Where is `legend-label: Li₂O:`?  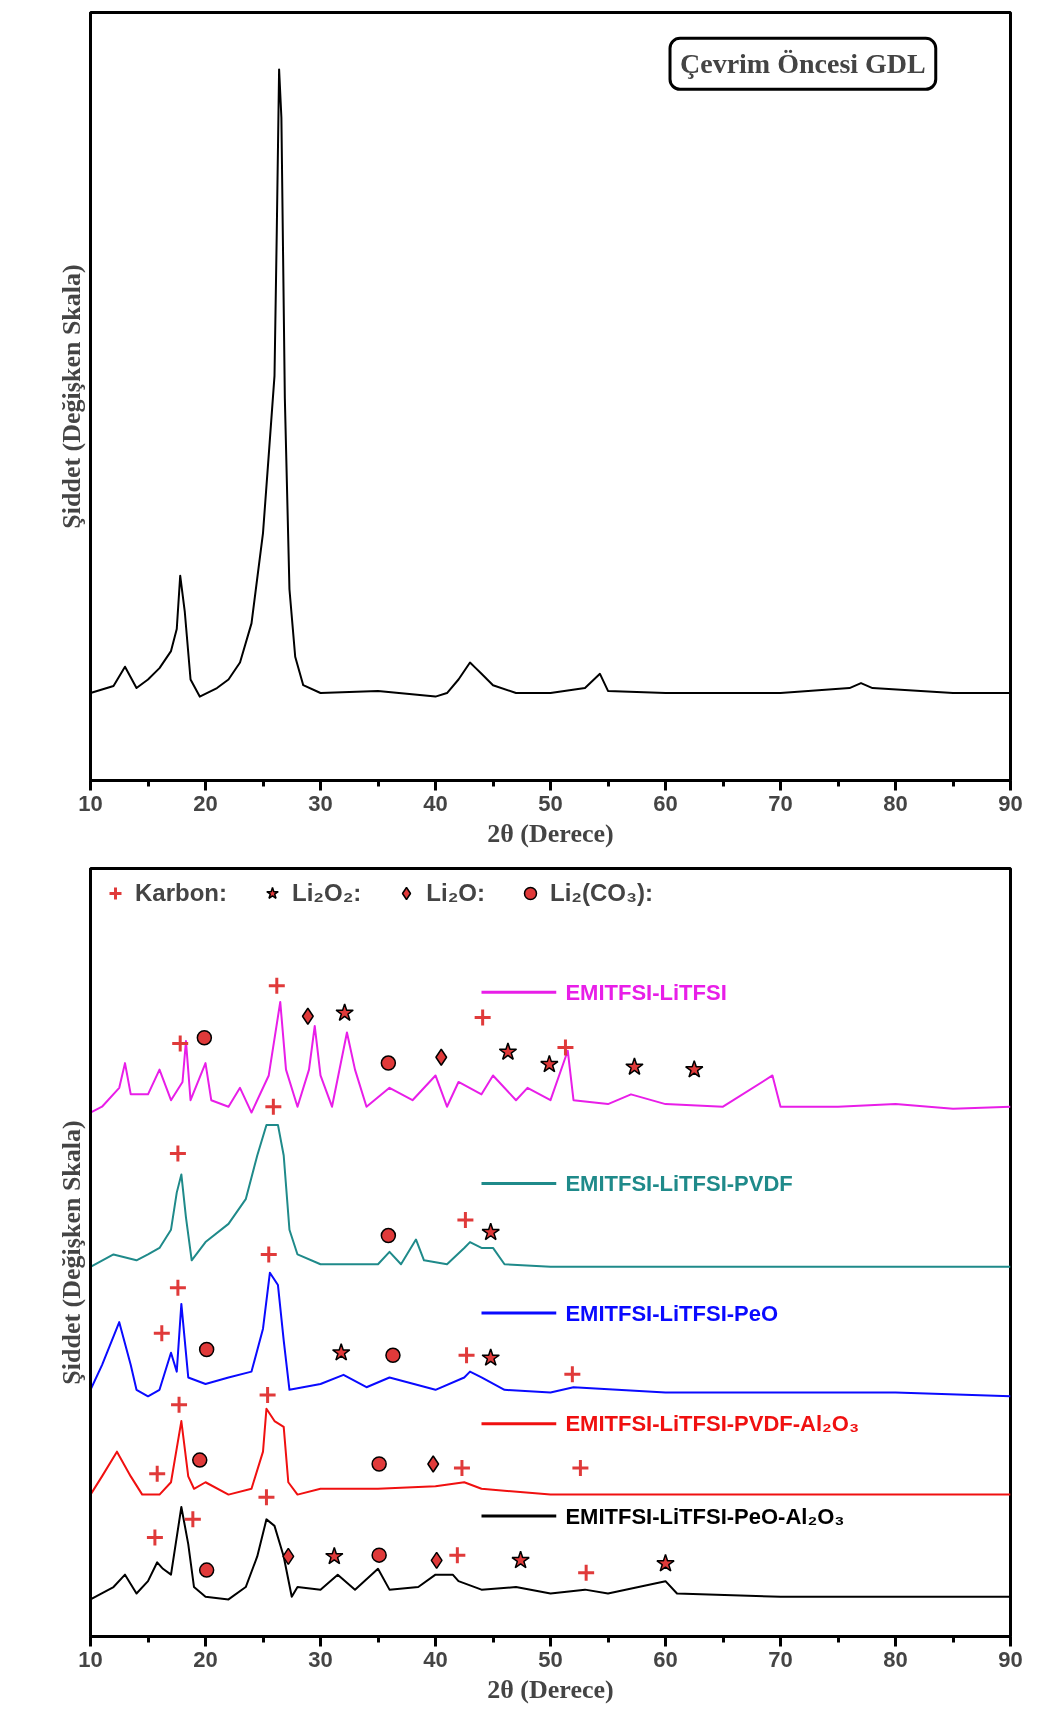 legend-label: Li₂O: is located at coordinates (455, 893).